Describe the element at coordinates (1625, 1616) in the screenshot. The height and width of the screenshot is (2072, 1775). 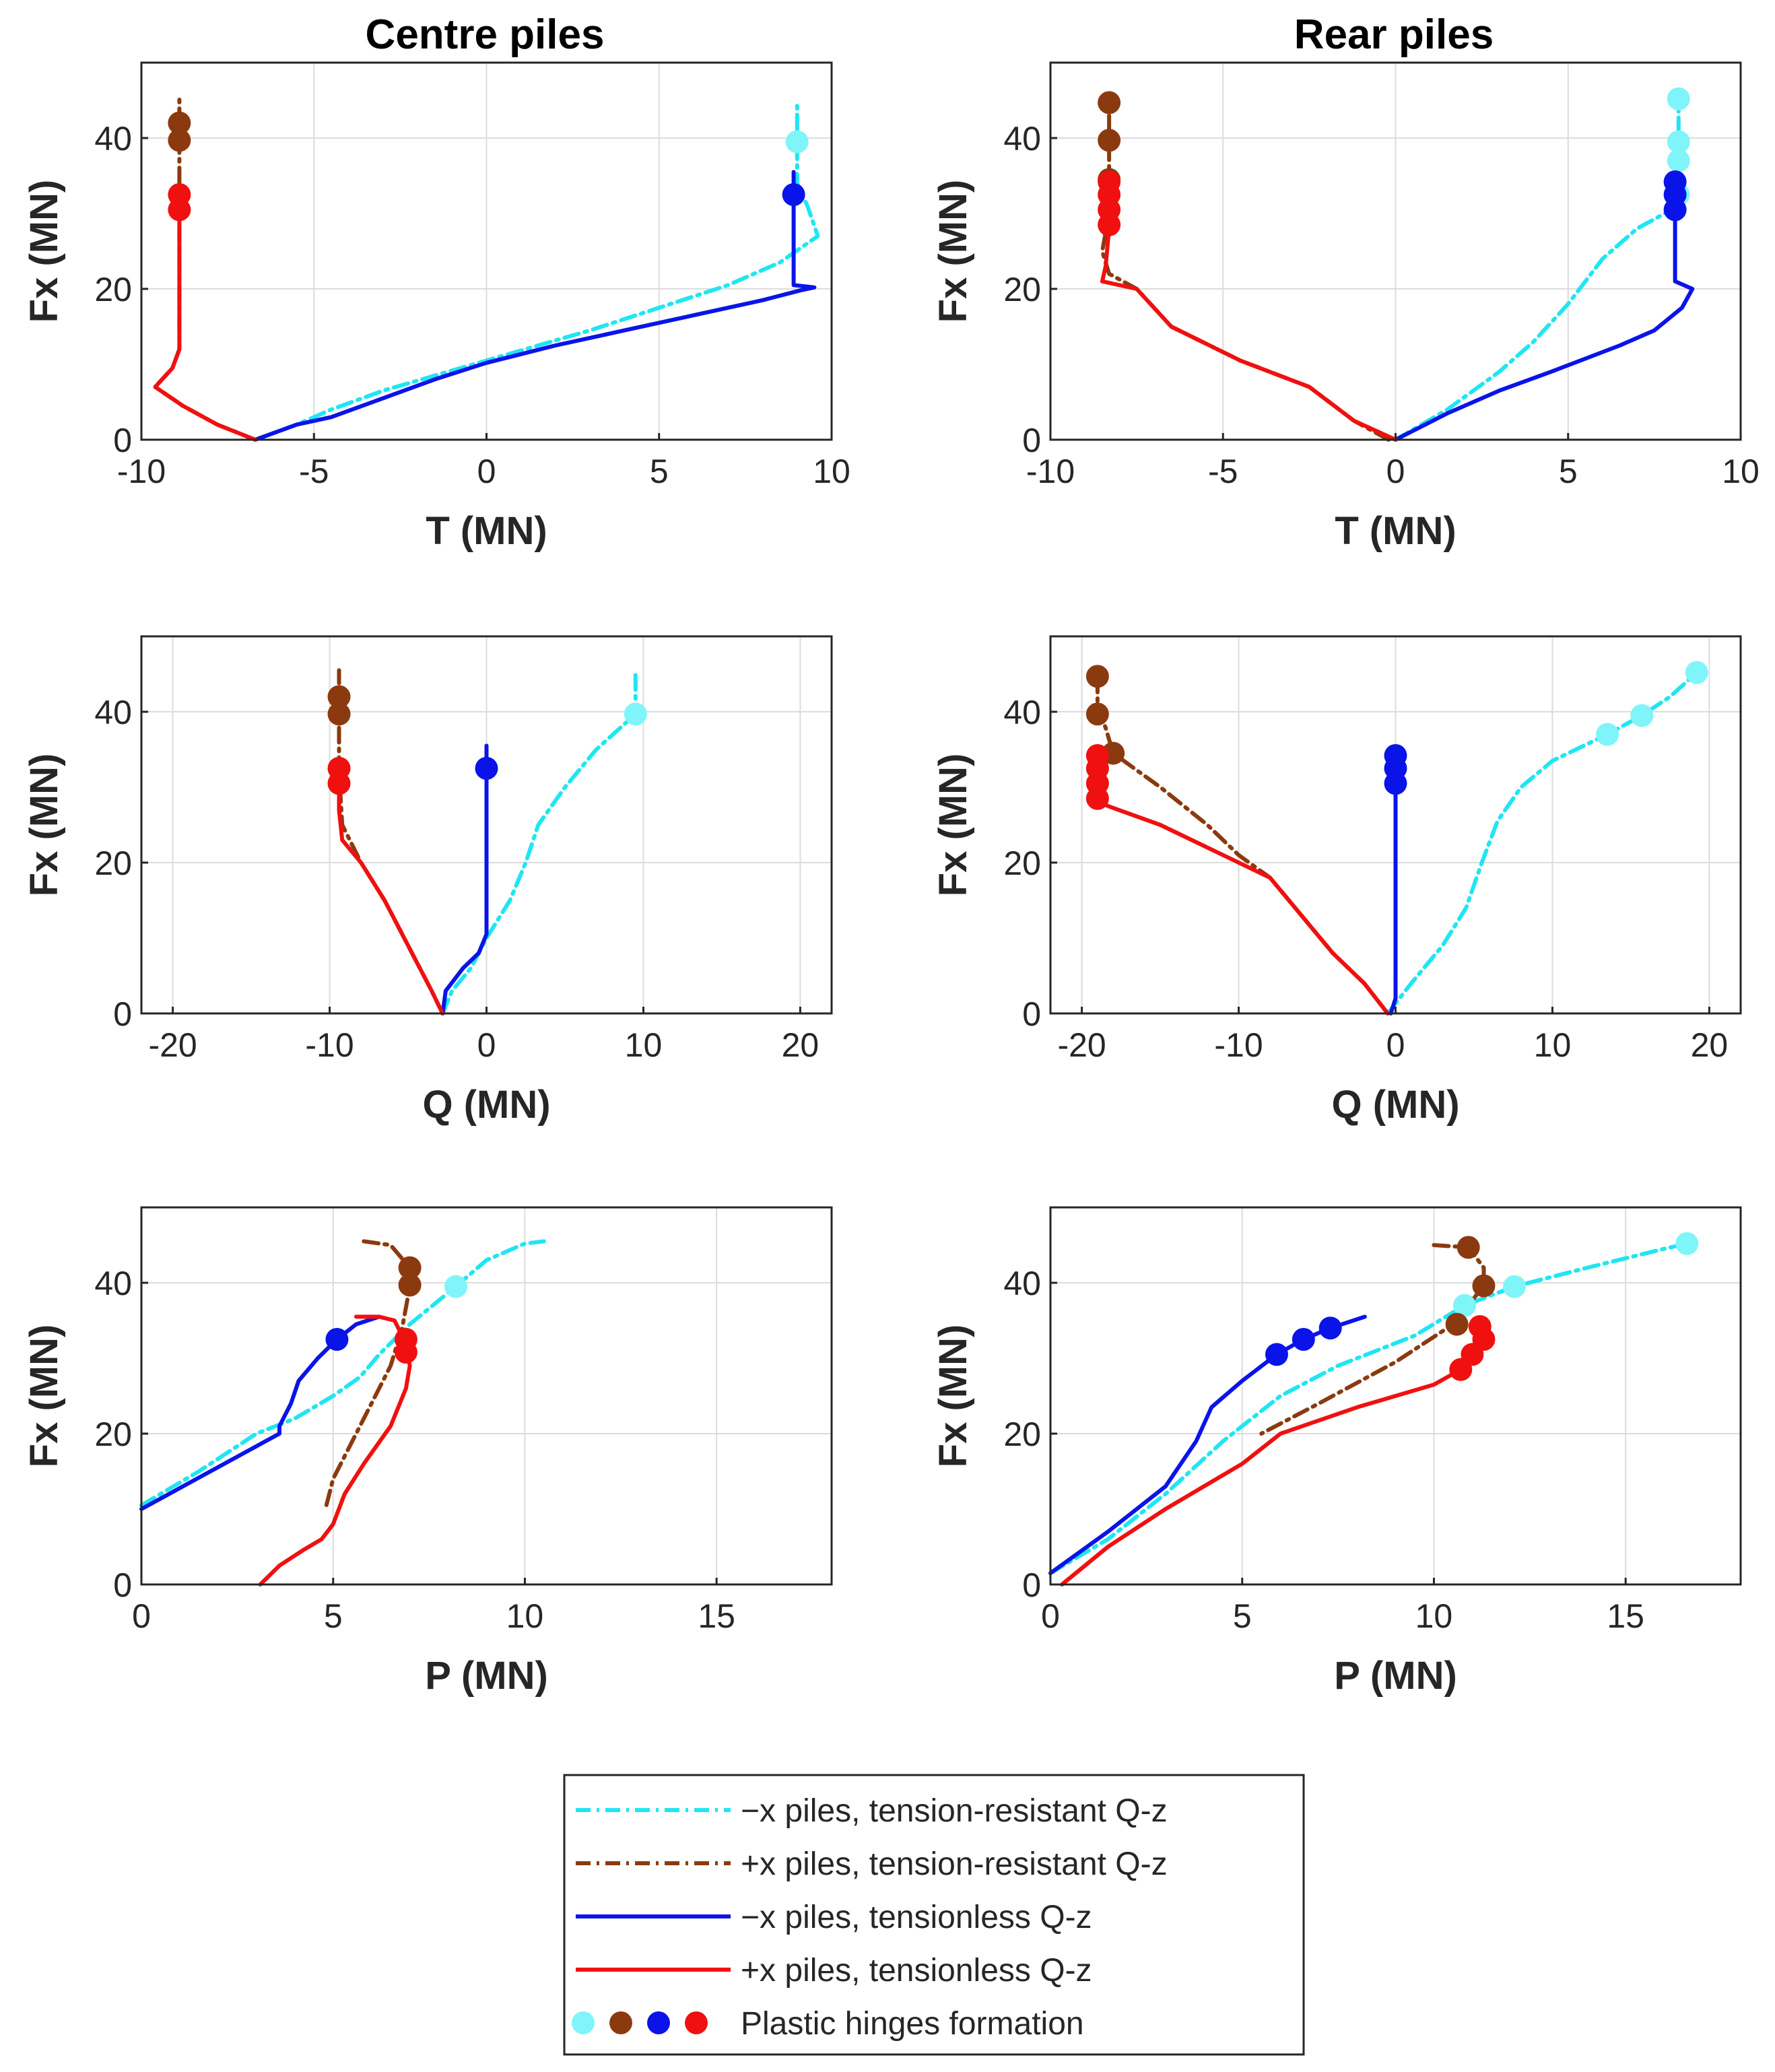
I see `x-tick-label-15: 15` at that location.